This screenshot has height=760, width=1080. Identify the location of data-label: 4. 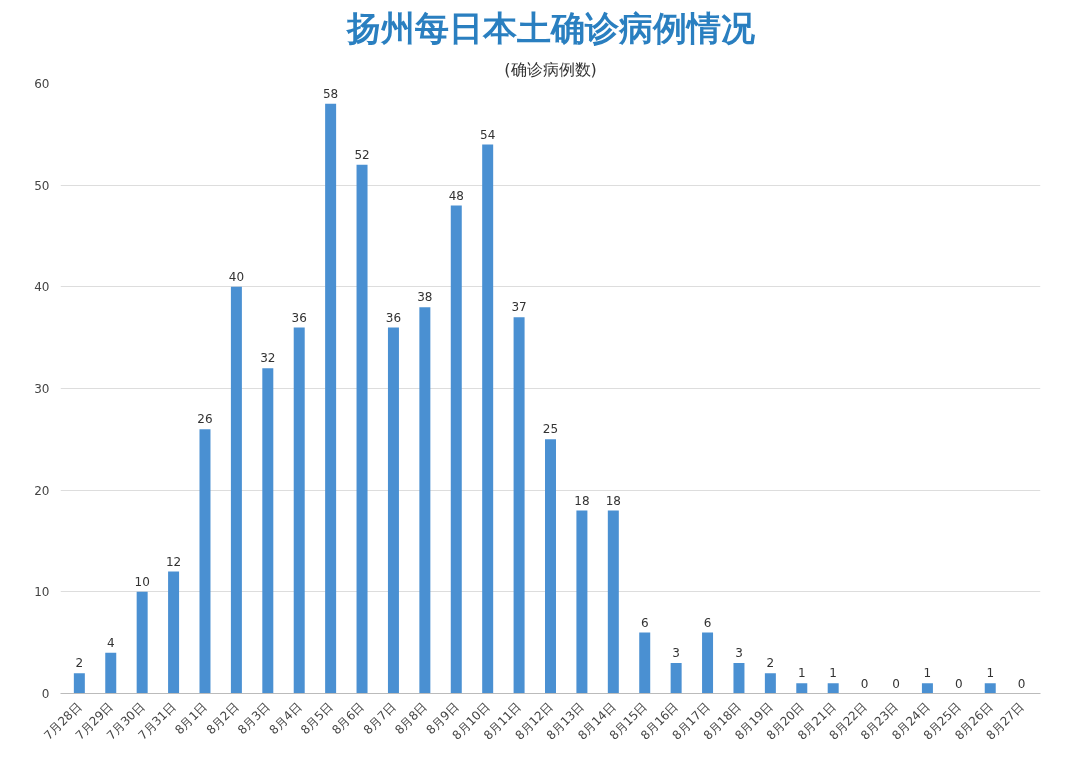
(110, 642).